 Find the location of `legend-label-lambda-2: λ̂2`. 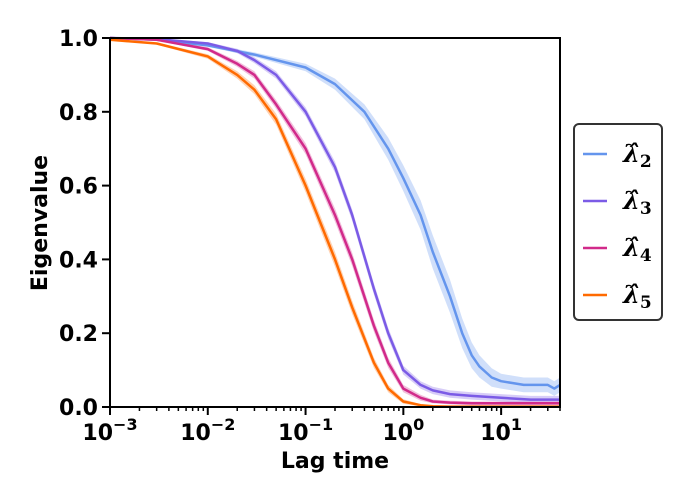

legend-label-lambda-2: λ̂2 is located at coordinates (637, 155).